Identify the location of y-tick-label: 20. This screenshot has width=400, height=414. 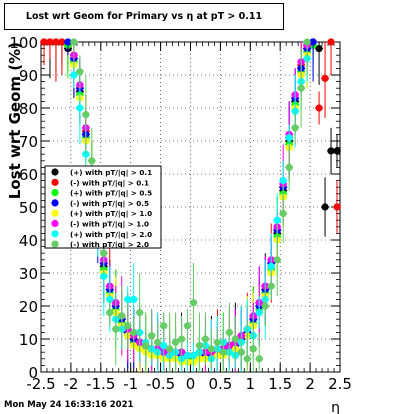
(28, 307).